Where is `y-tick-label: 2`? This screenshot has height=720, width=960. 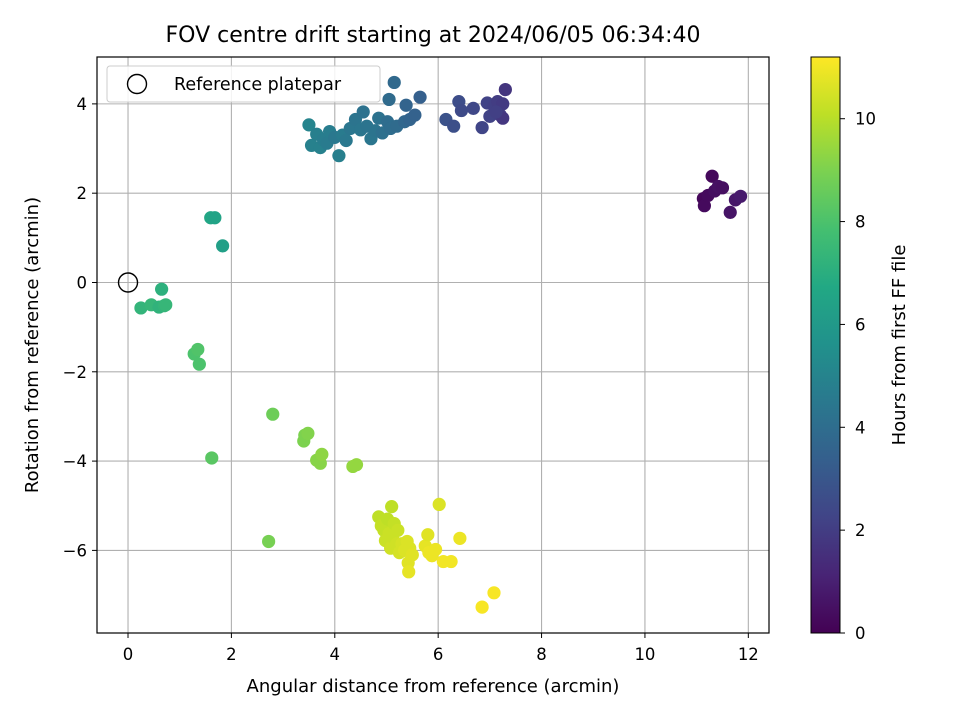
y-tick-label: 2 is located at coordinates (82, 193).